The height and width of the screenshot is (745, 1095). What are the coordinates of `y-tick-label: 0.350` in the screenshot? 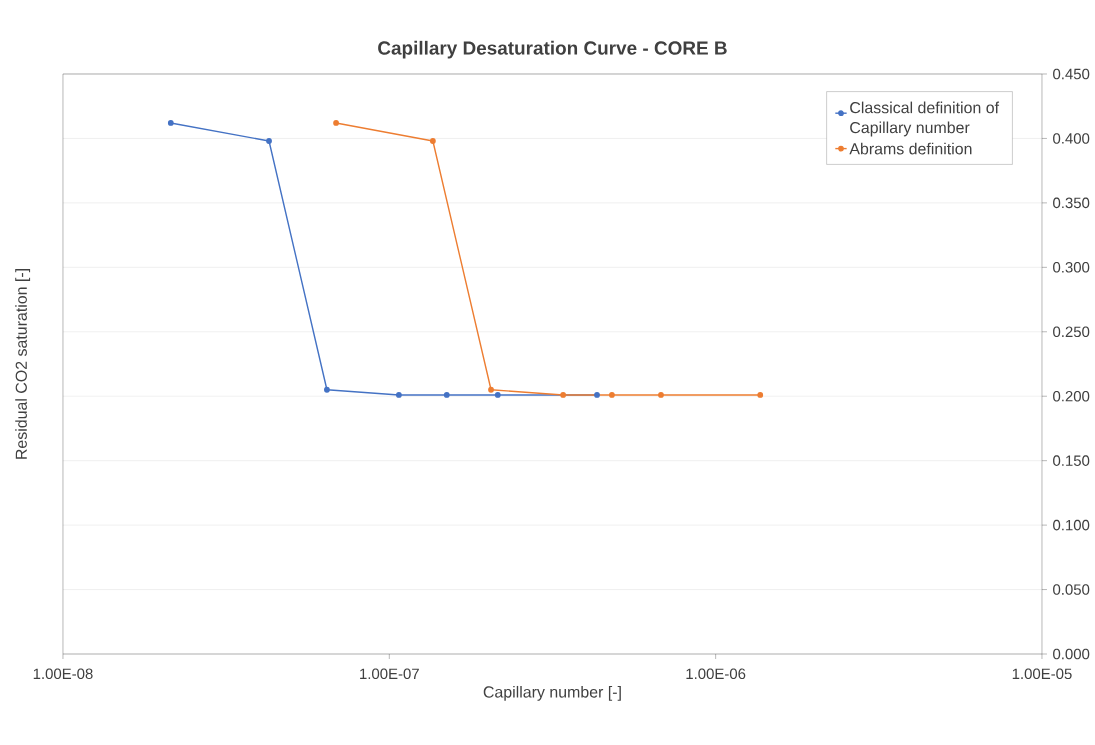 It's located at (1071, 203).